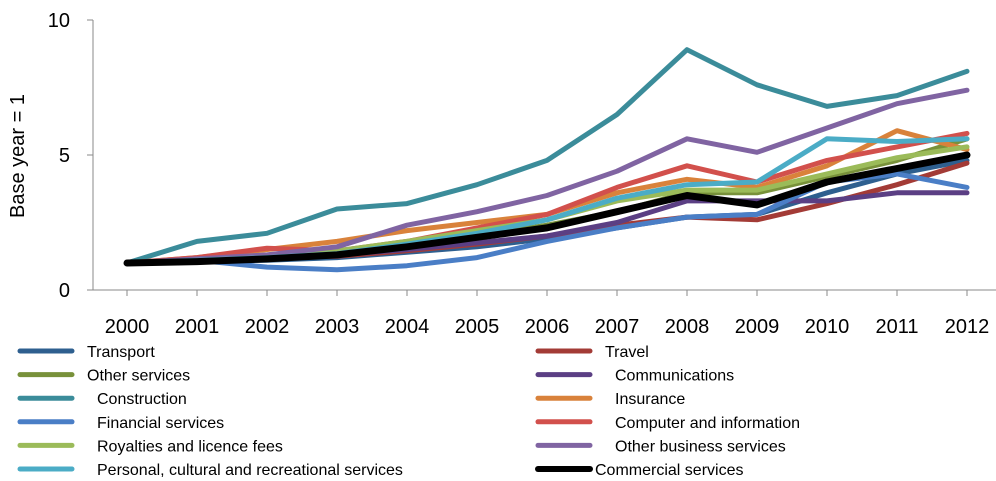 Image resolution: width=996 pixels, height=481 pixels. What do you see at coordinates (477, 327) in the screenshot?
I see `x-tick-label: 2005` at bounding box center [477, 327].